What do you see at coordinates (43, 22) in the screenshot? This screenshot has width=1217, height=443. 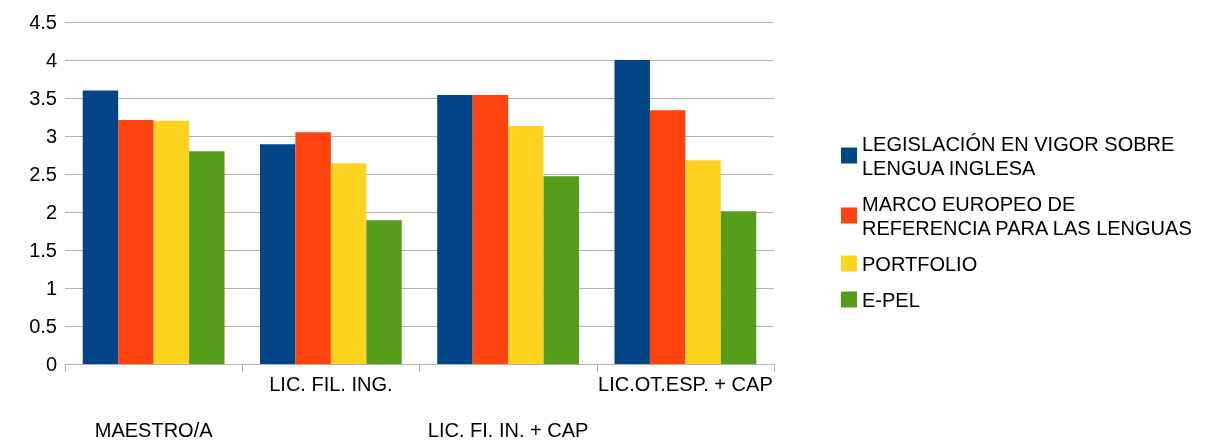 I see `y-tick-label: 4.5` at bounding box center [43, 22].